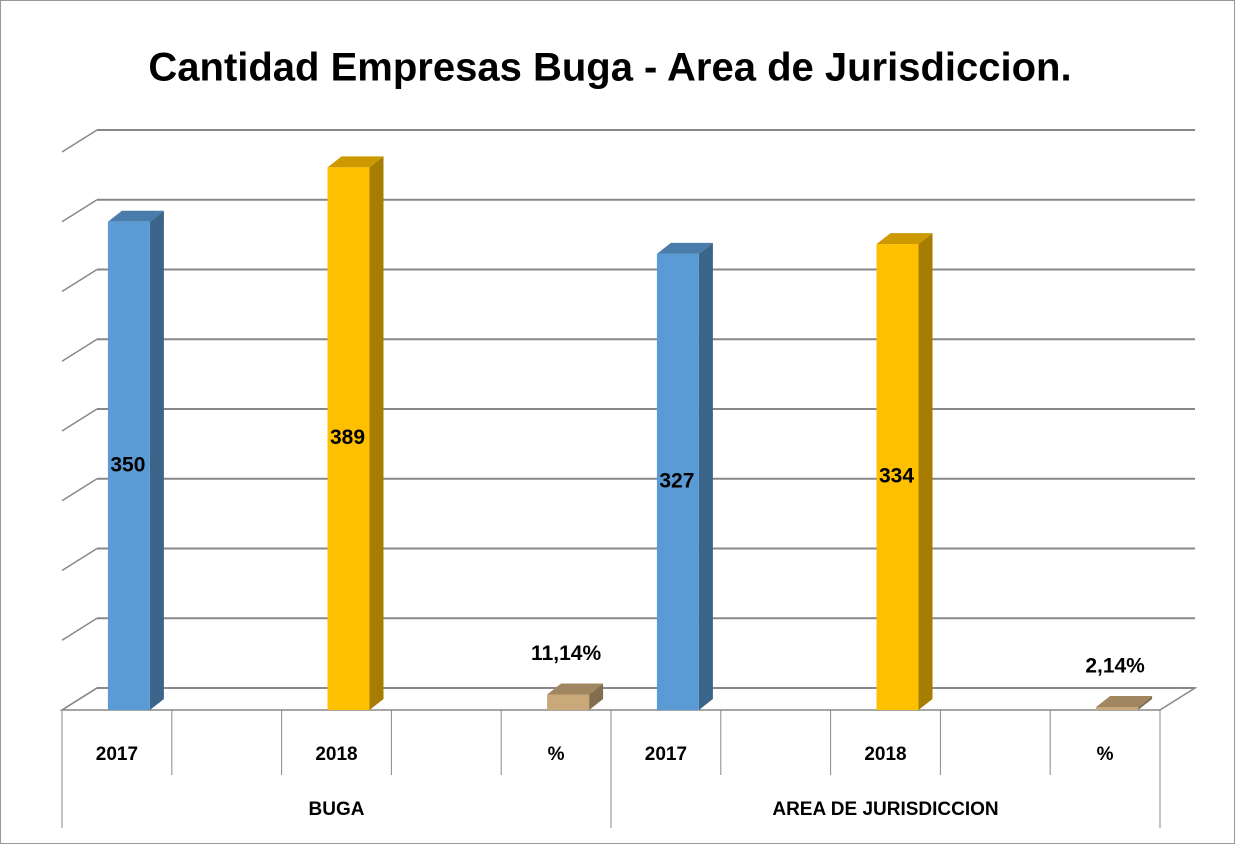 This screenshot has height=844, width=1235. I want to click on data-label: 327, so click(676, 480).